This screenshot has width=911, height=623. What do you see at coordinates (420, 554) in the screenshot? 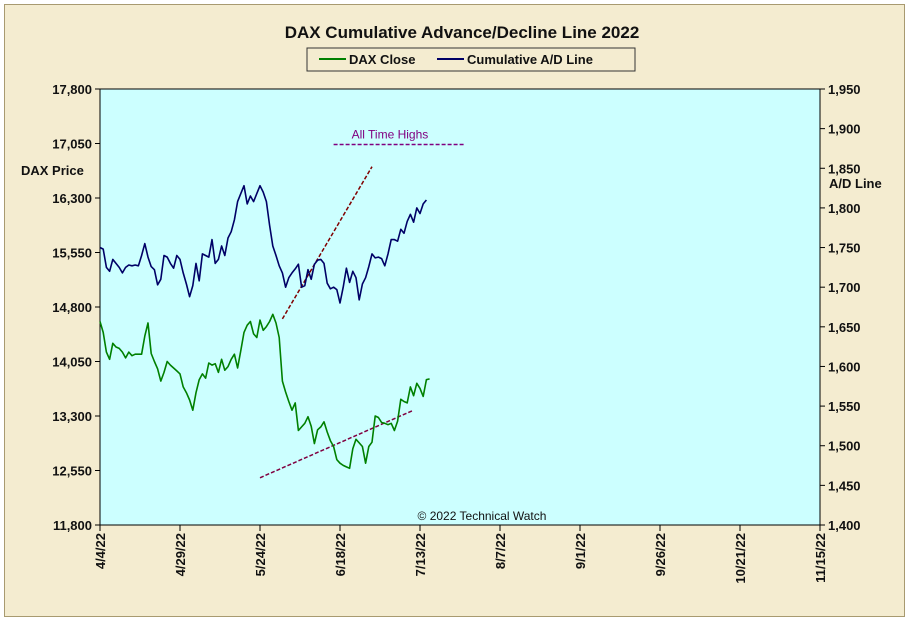
I see `x-tick-label: 7/13/22` at bounding box center [420, 554].